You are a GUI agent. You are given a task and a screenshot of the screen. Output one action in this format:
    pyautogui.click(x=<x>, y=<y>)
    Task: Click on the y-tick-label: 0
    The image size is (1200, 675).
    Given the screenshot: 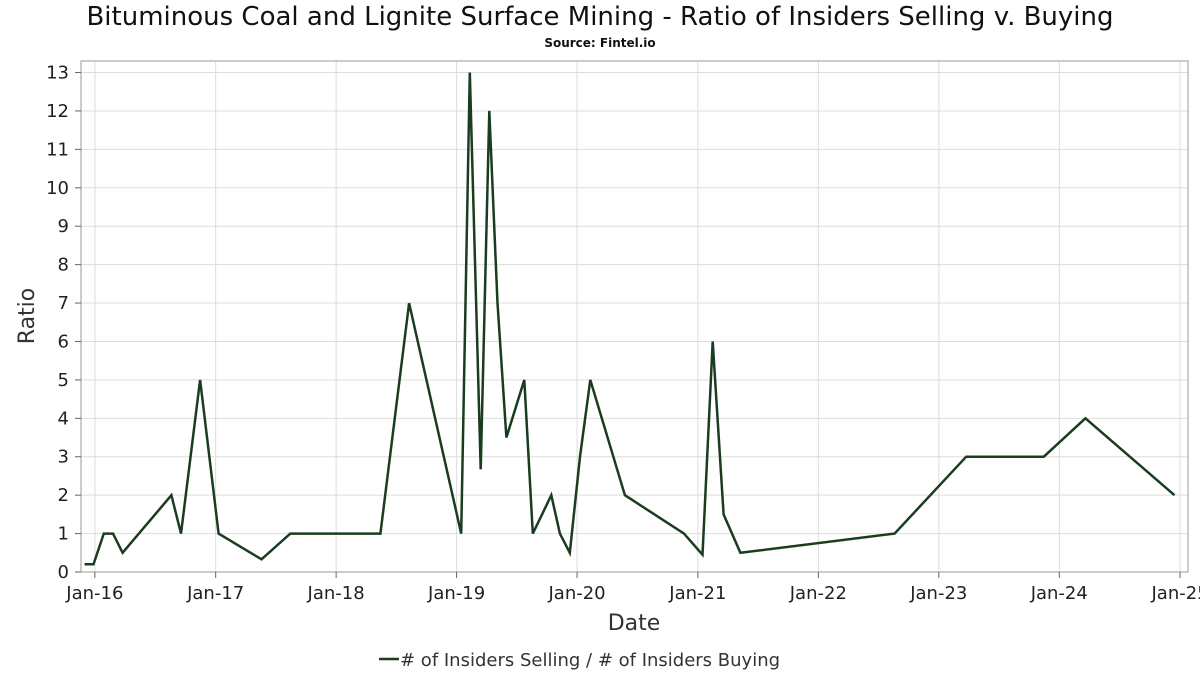 What is the action you would take?
    pyautogui.click(x=63, y=572)
    